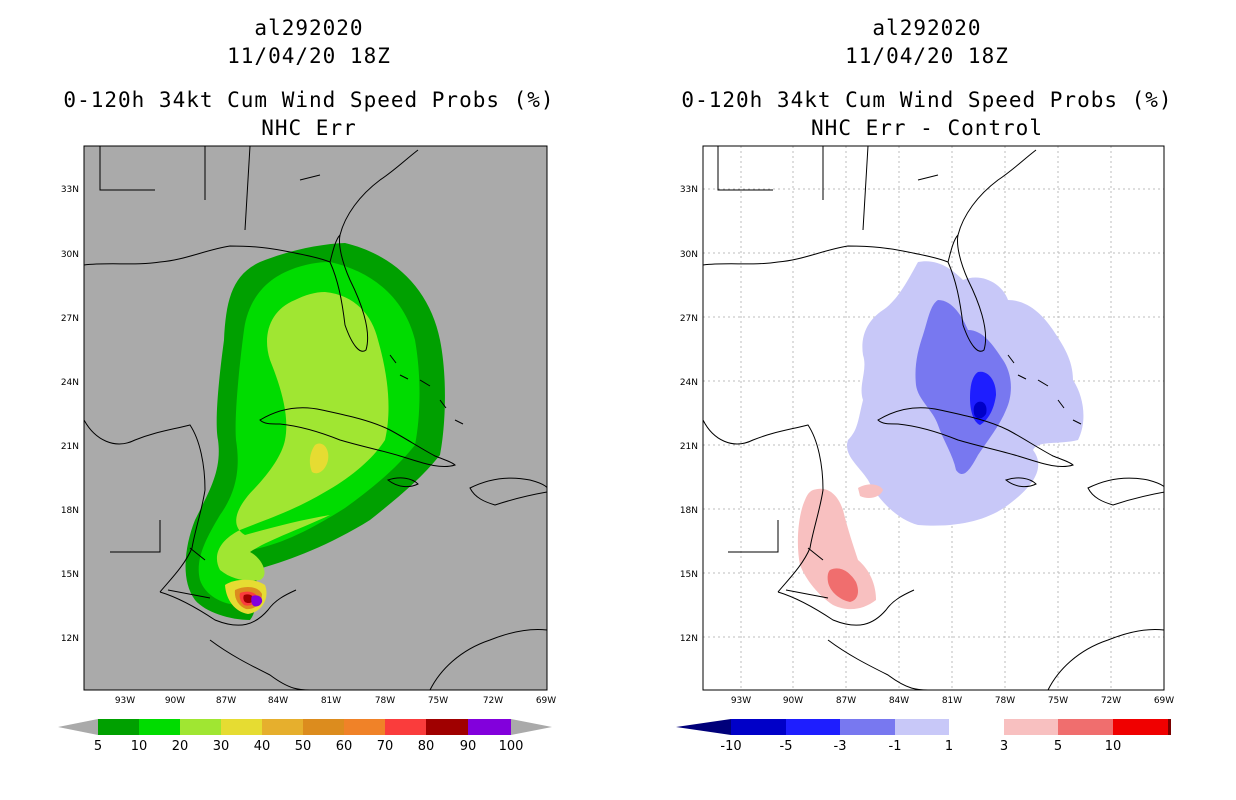 The height and width of the screenshot is (800, 1236). What do you see at coordinates (730, 746) in the screenshot?
I see `colorbar-label: -10` at bounding box center [730, 746].